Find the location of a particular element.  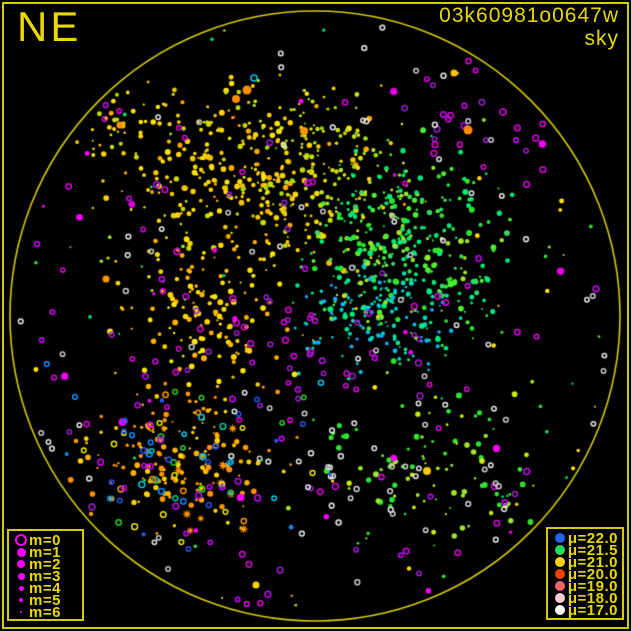

legend-m-row: m=3 is located at coordinates (45, 576).